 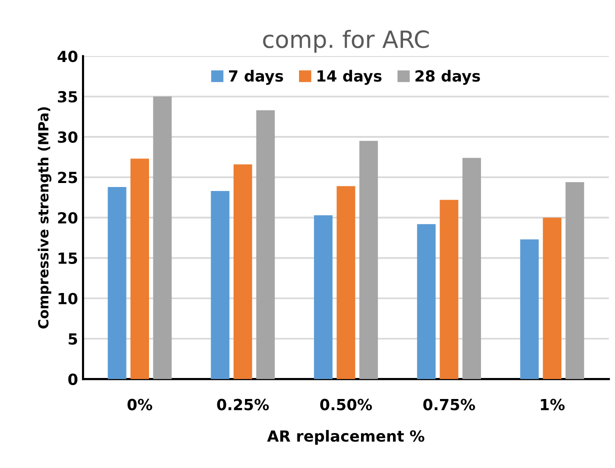 I want to click on legend-label: 7 days, so click(x=256, y=77).